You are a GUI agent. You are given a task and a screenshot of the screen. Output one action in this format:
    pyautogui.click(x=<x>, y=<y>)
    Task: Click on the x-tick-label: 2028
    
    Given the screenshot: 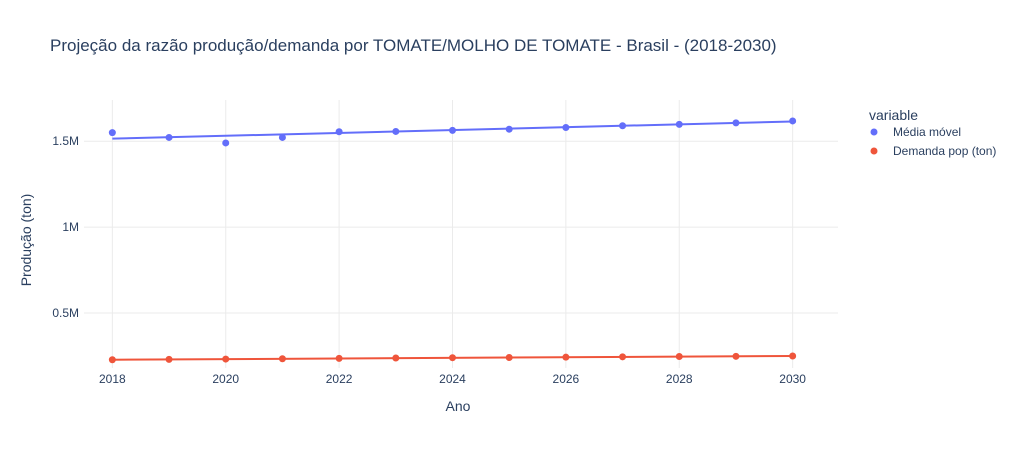 What is the action you would take?
    pyautogui.click(x=679, y=379)
    